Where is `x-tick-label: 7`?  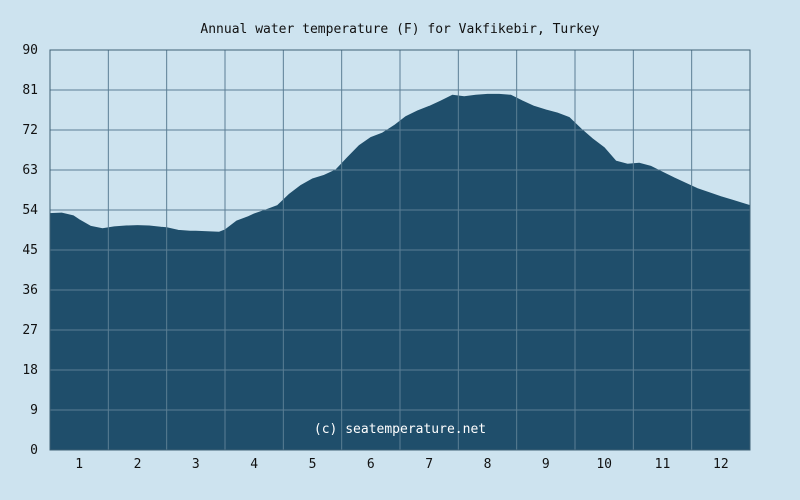 x-tick-label: 7 is located at coordinates (429, 464).